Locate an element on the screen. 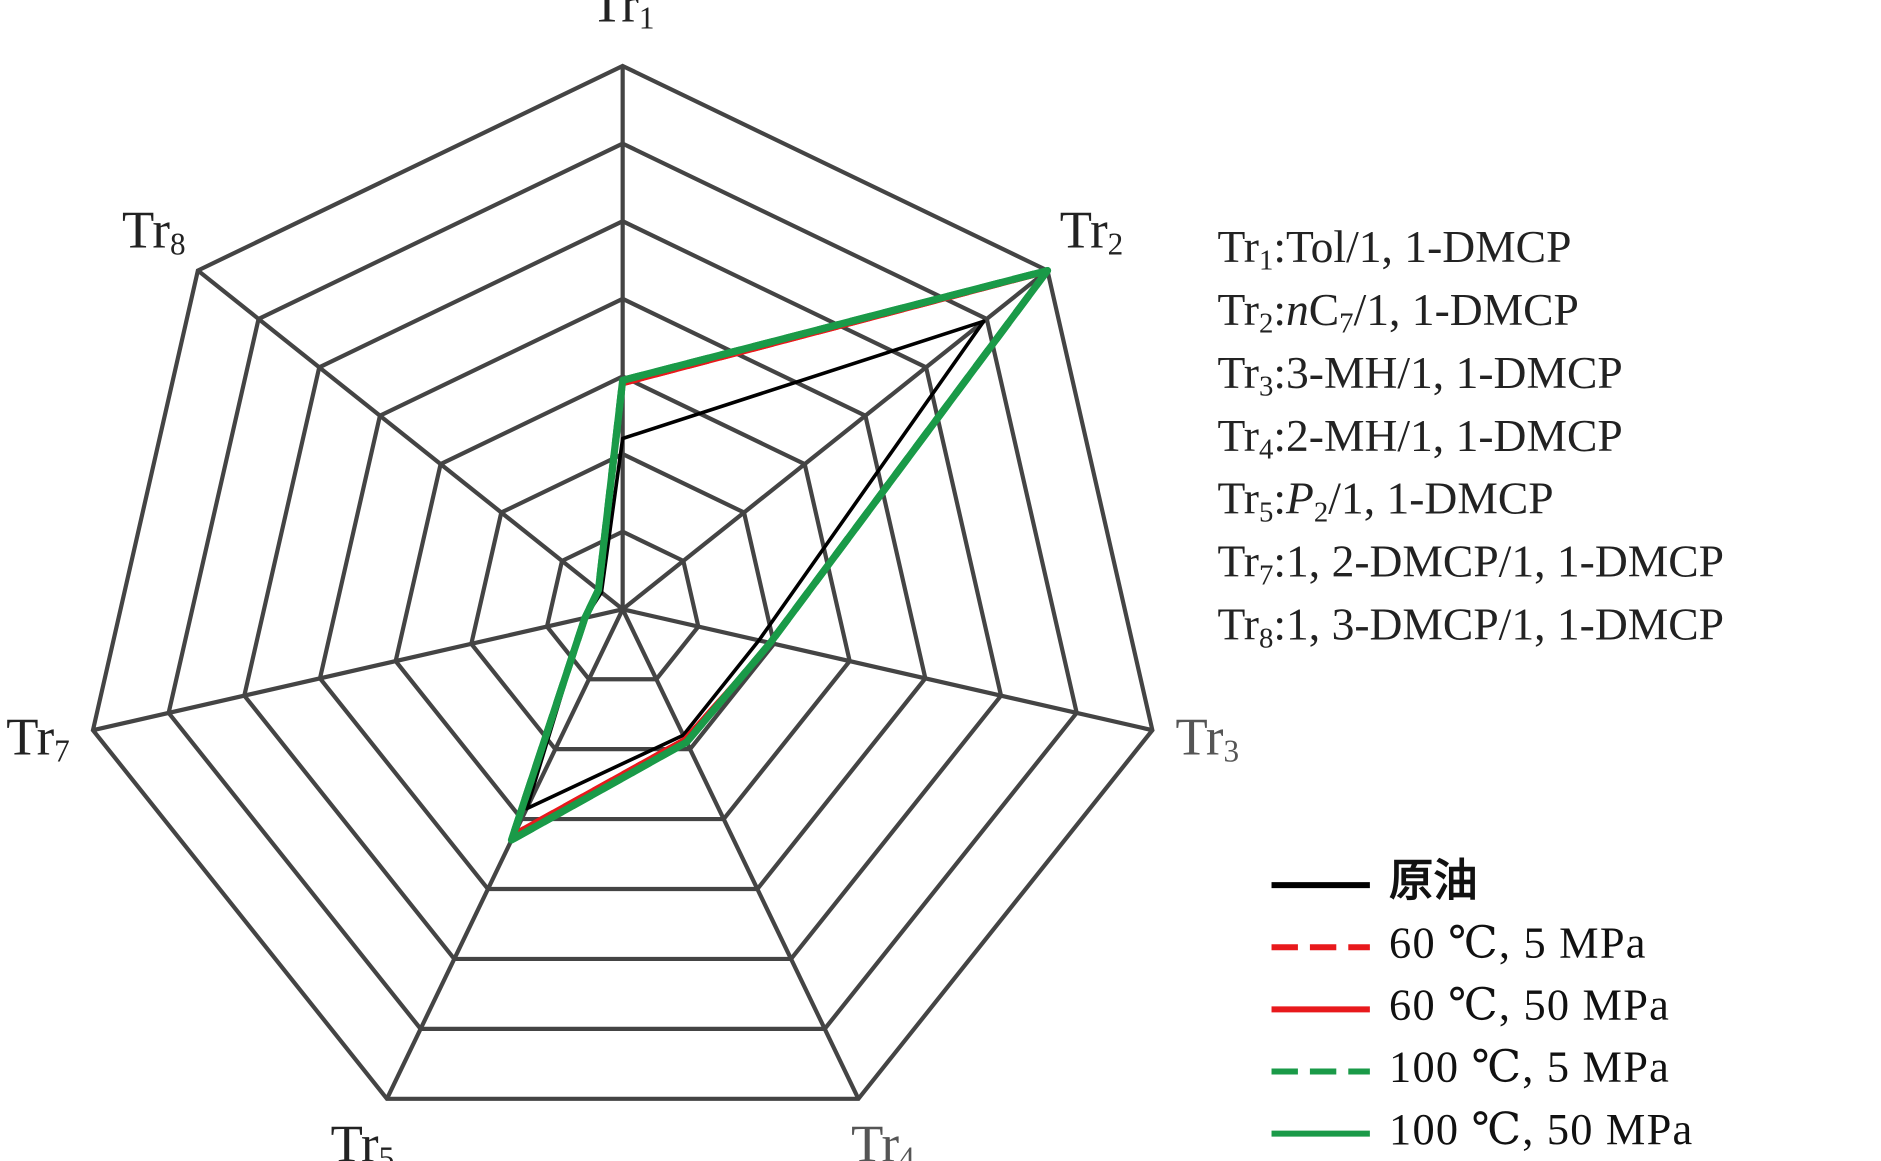  note-text: :1, 2-DMCP/1, 1-DMCP is located at coordinates (1498, 561).